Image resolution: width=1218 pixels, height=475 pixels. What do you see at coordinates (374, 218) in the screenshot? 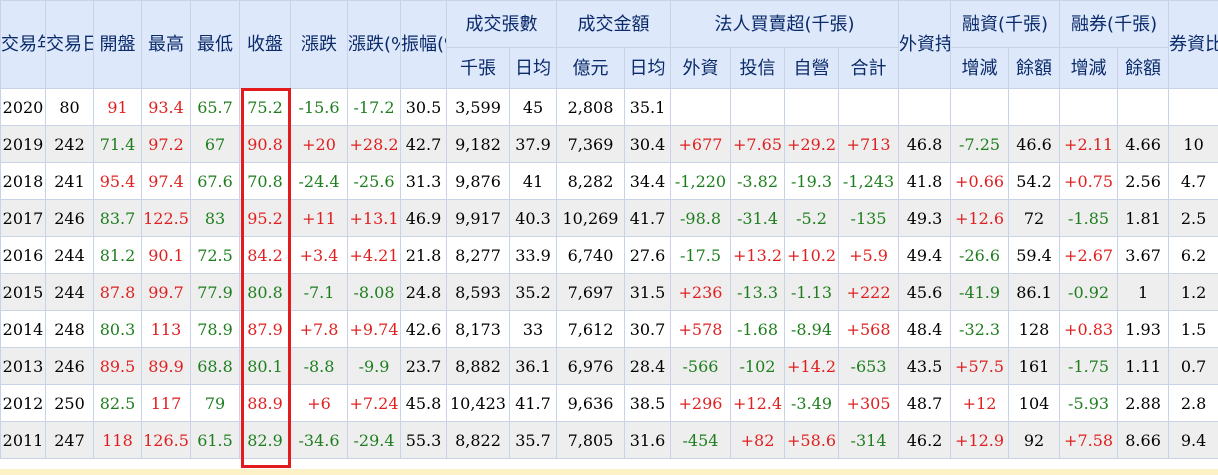
I see `cell-change-pct: +13.1` at bounding box center [374, 218].